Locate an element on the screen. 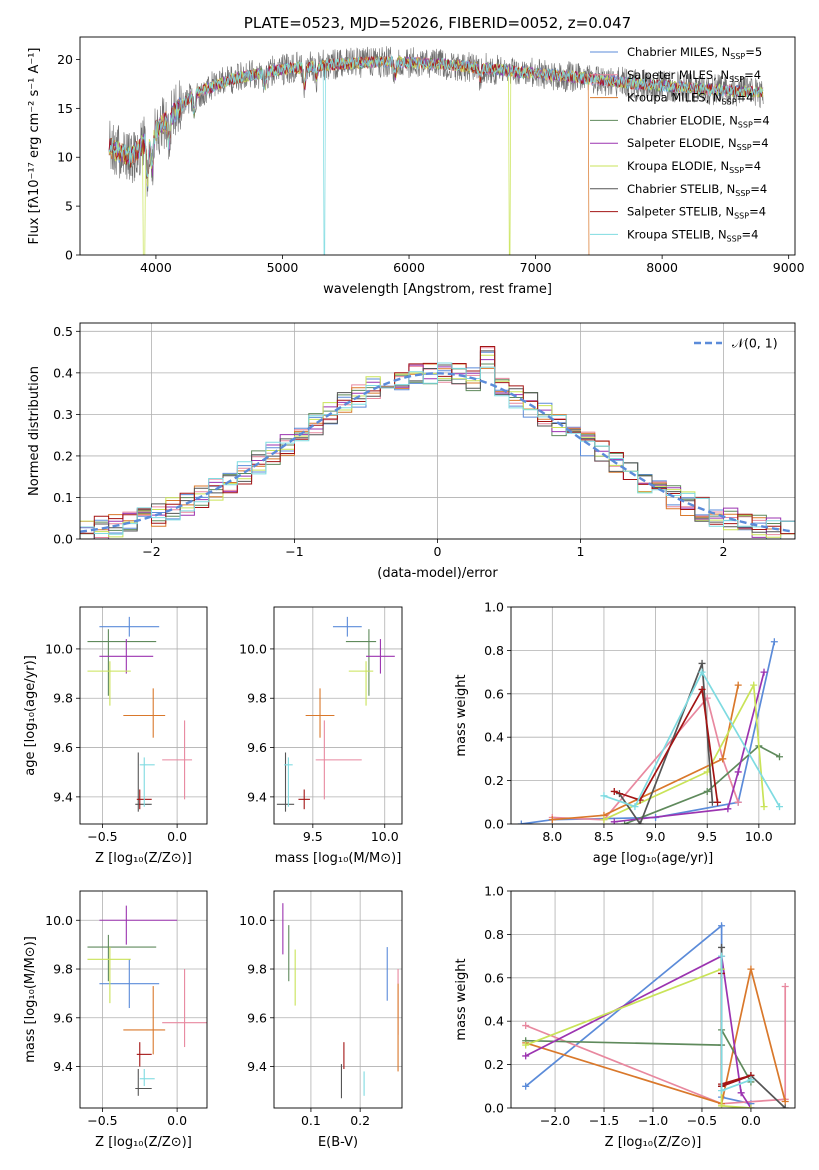 Image resolution: width=819 pixels, height=1170 pixels. x-tick-label: 5000 is located at coordinates (283, 267).